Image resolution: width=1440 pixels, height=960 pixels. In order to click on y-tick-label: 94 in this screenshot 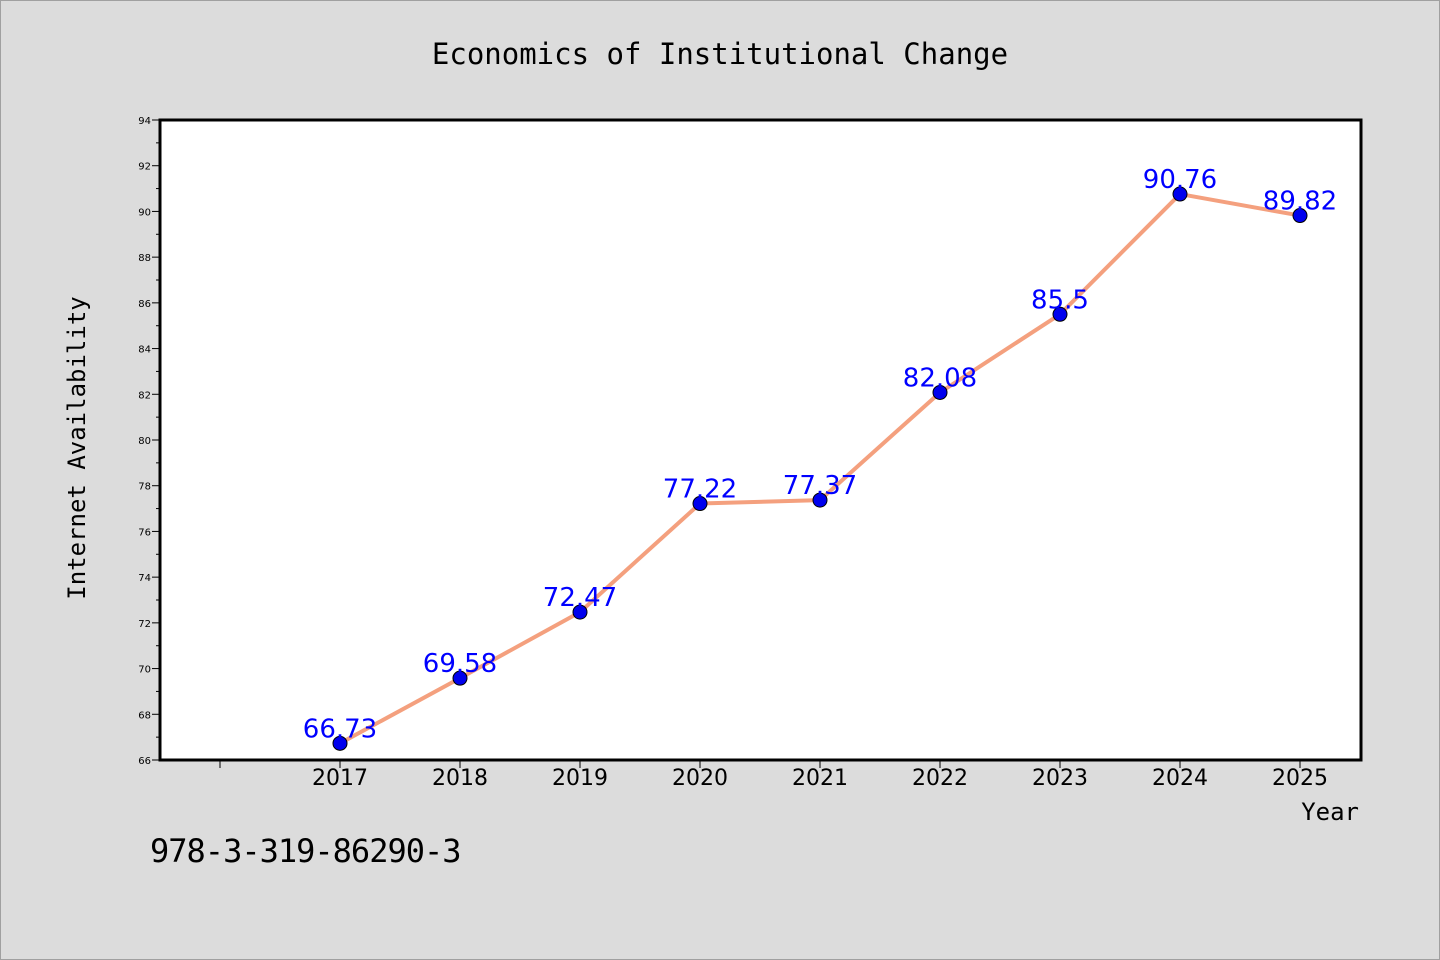, I will do `click(144, 121)`.